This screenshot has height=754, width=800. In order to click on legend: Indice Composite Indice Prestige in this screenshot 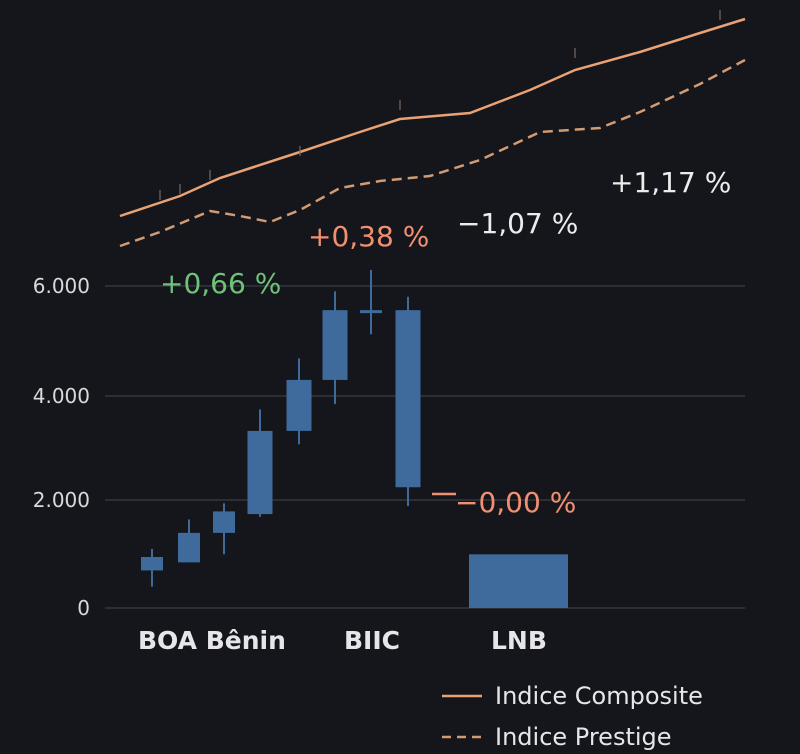, I will do `click(572, 716)`.